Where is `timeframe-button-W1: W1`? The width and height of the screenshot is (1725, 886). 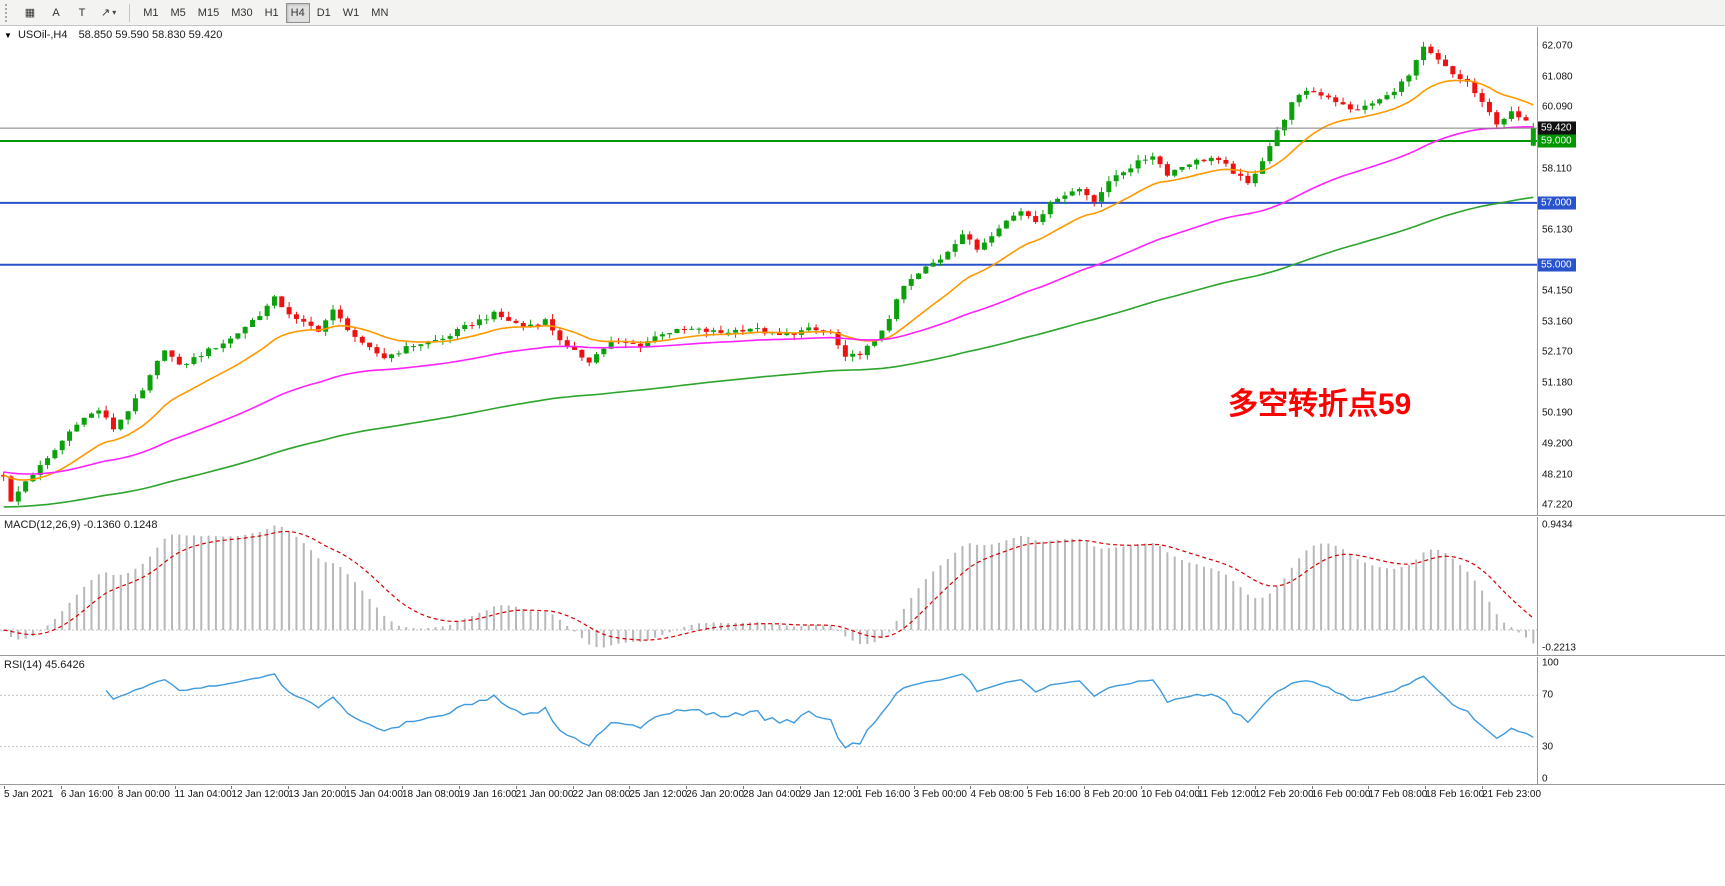
timeframe-button-W1: W1 is located at coordinates (351, 12).